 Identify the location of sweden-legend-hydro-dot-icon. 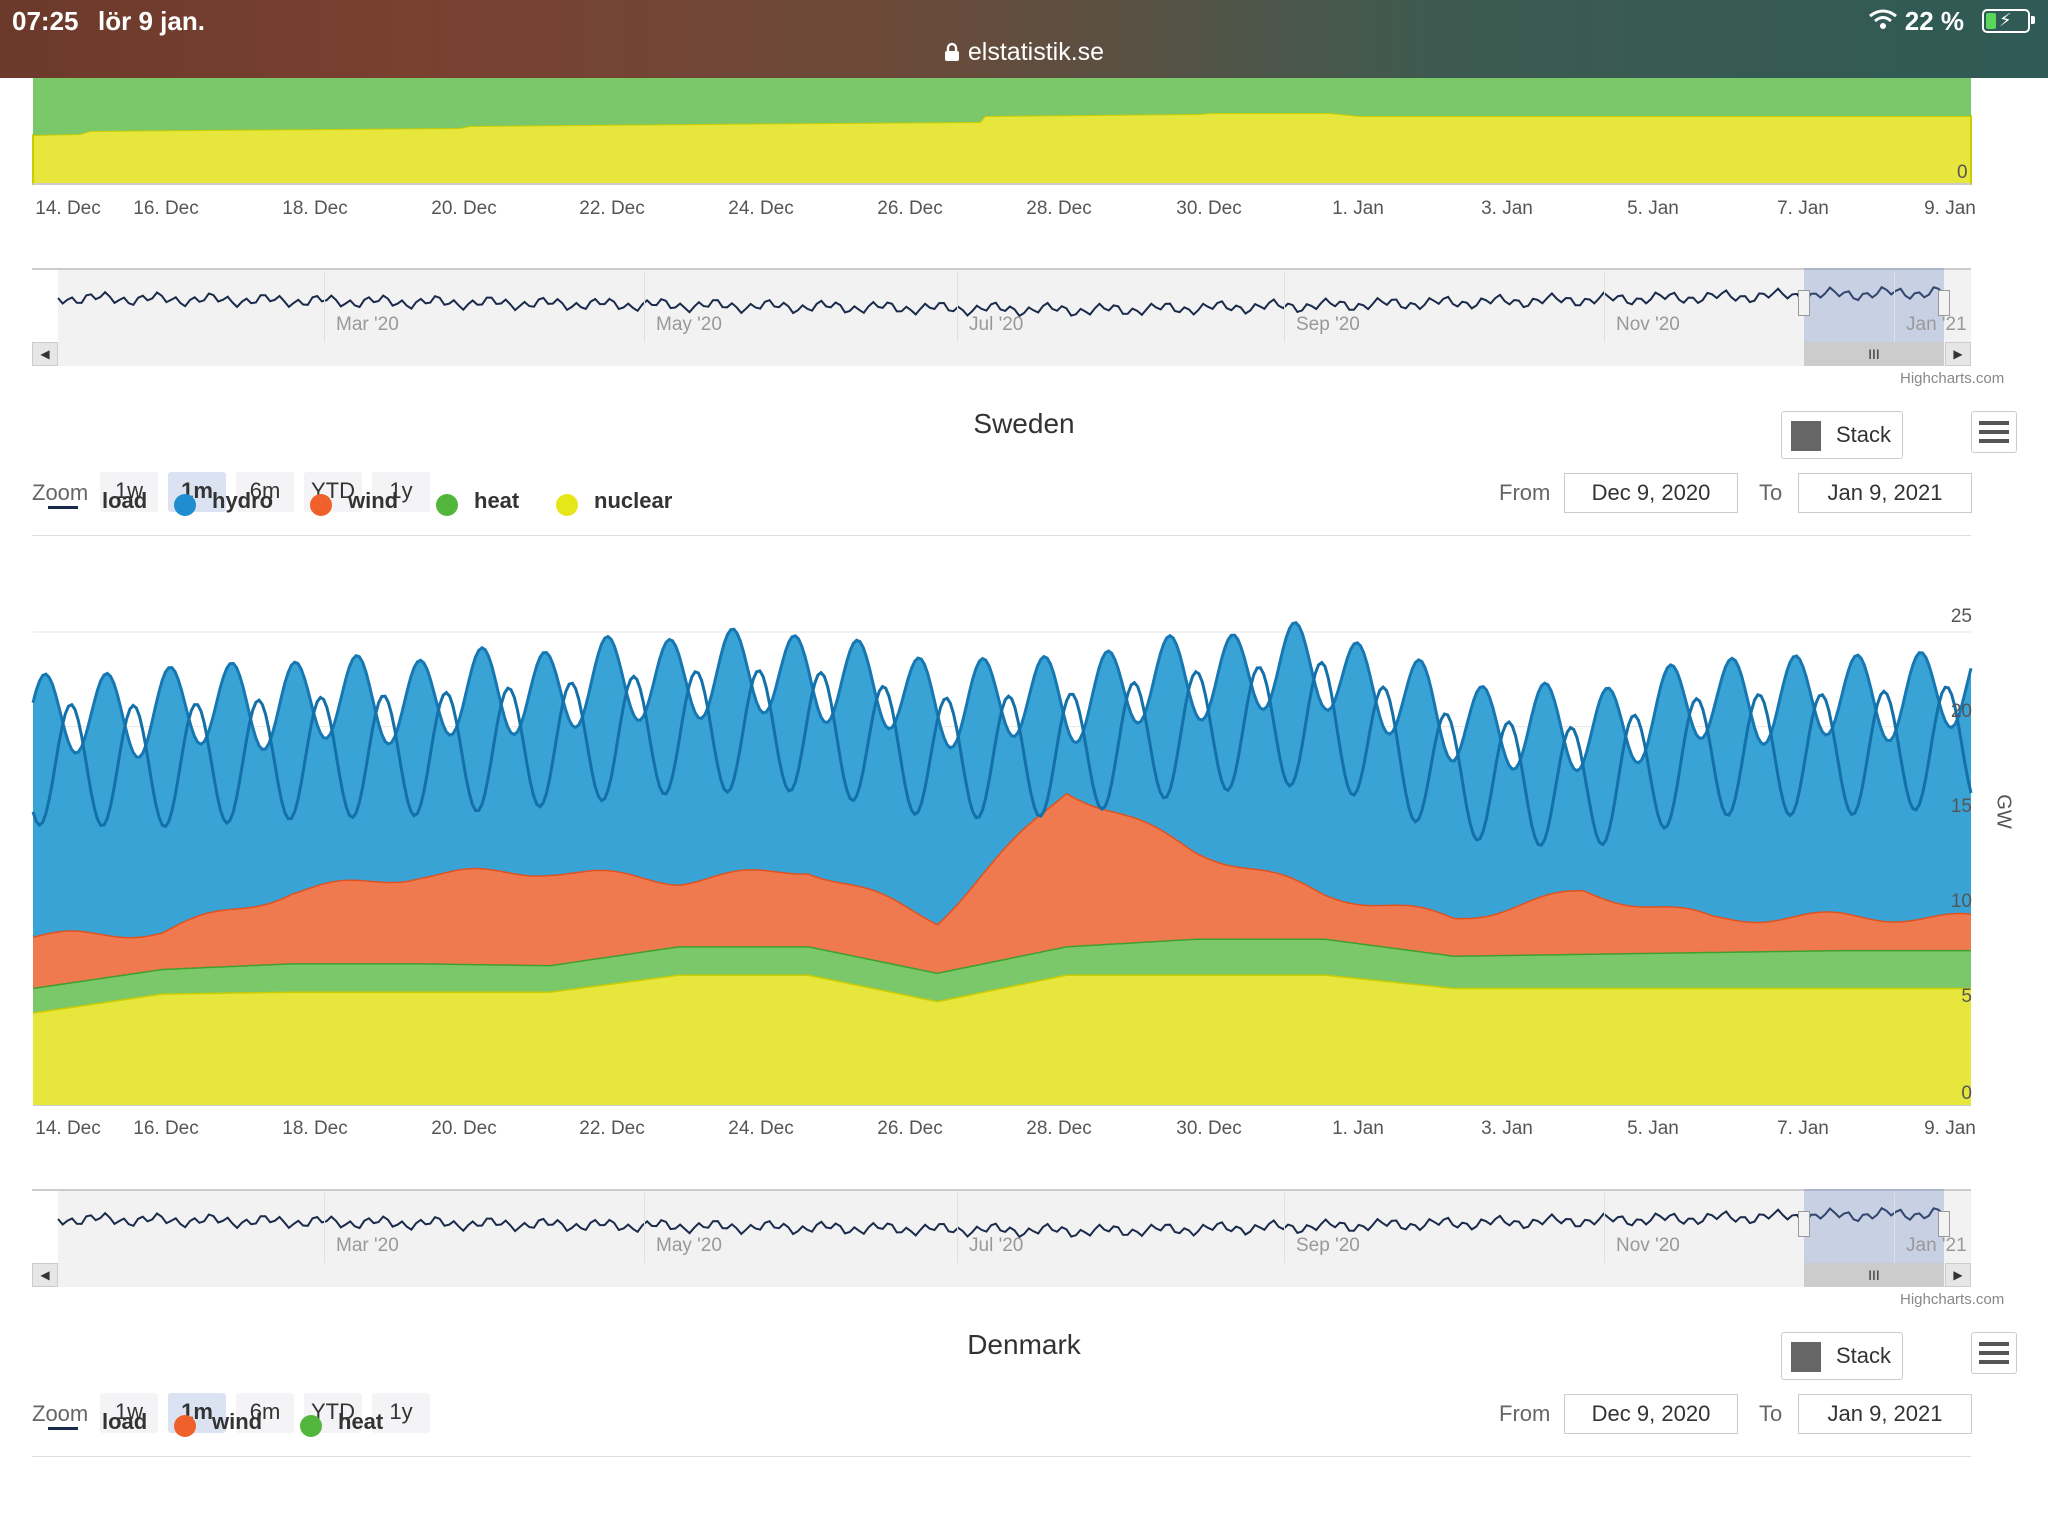
(185, 505).